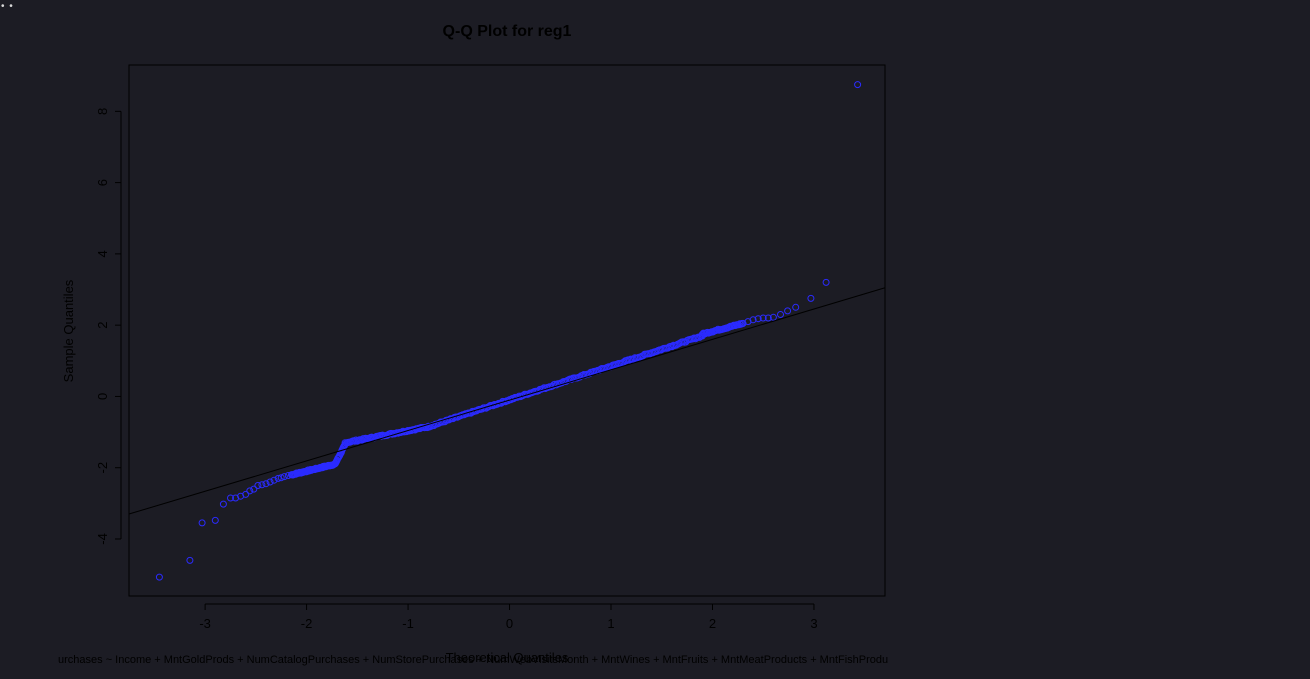 Image resolution: width=1310 pixels, height=679 pixels. What do you see at coordinates (102, 325) in the screenshot?
I see `y-tick-label: 2` at bounding box center [102, 325].